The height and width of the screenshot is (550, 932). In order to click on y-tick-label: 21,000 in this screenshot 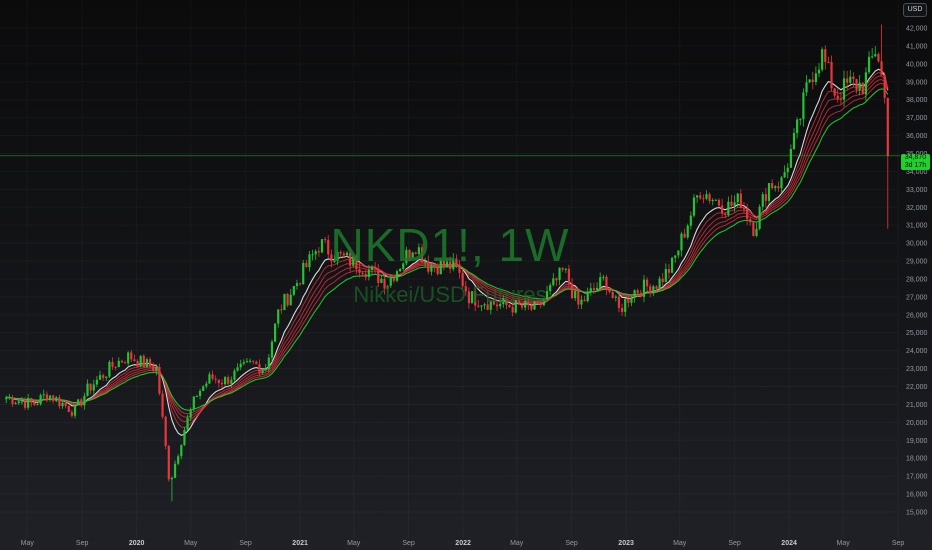, I will do `click(917, 405)`.